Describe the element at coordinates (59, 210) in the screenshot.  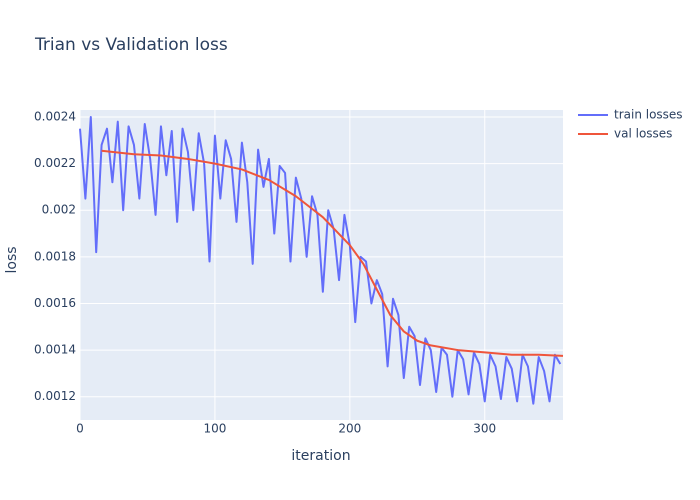
I see `y-tick-label: 0.002` at that location.